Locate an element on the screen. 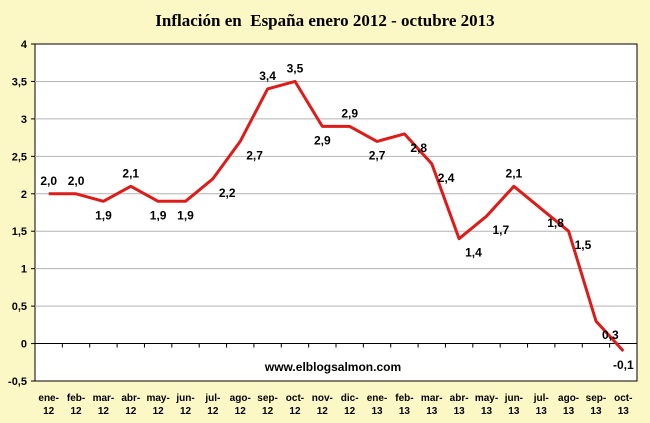 The width and height of the screenshot is (650, 423). data-label: 3,5 is located at coordinates (295, 68).